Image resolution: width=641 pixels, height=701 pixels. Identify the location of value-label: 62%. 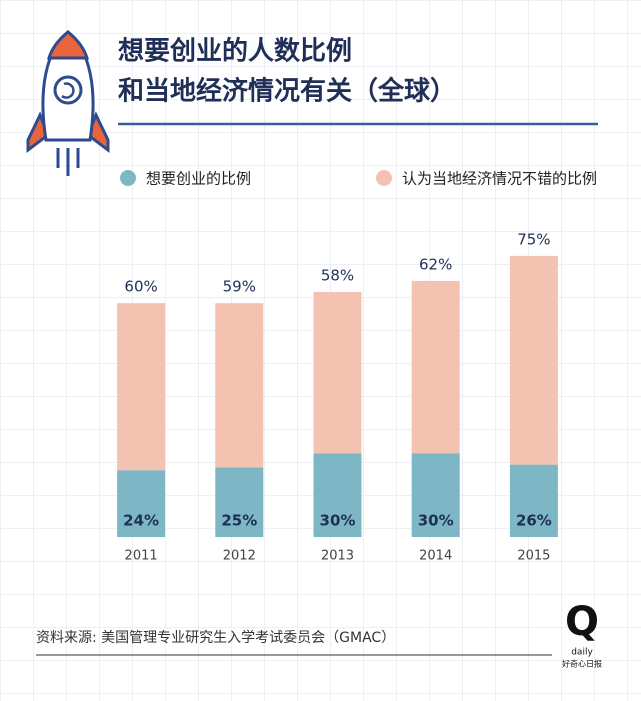
(435, 264).